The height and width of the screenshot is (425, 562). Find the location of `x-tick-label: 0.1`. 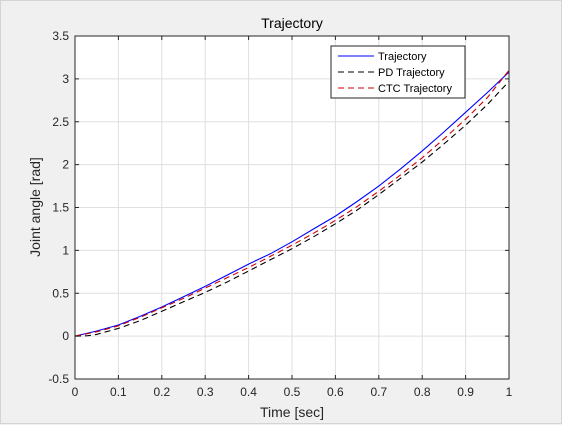

x-tick-label: 0.1 is located at coordinates (118, 392).